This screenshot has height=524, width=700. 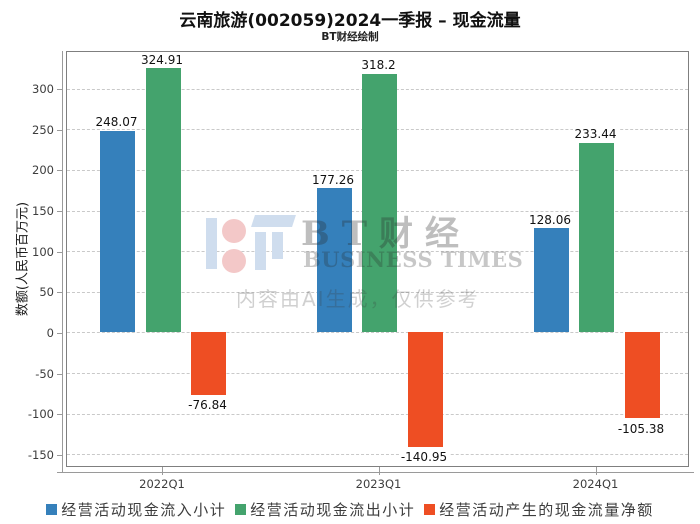 I want to click on legend-item: 经营活动产生的现金流量净额, so click(x=539, y=509).